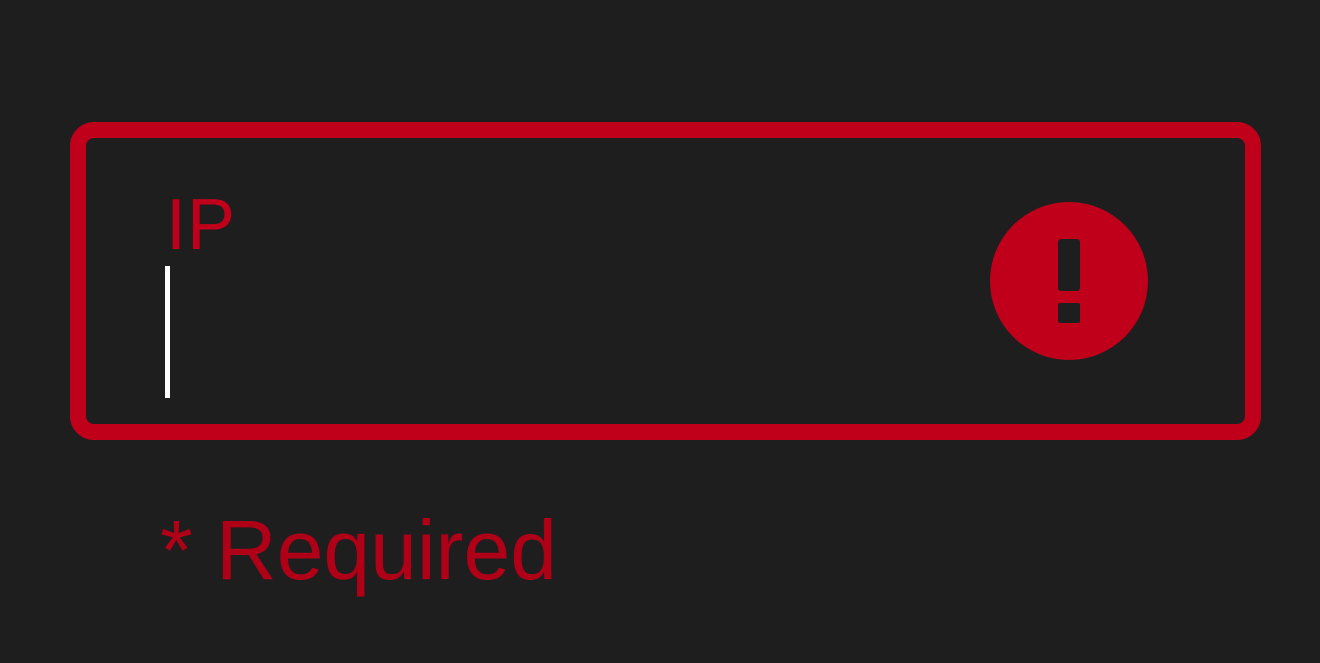 This screenshot has height=663, width=1320. Describe the element at coordinates (167, 332) in the screenshot. I see `text-cursor` at that location.